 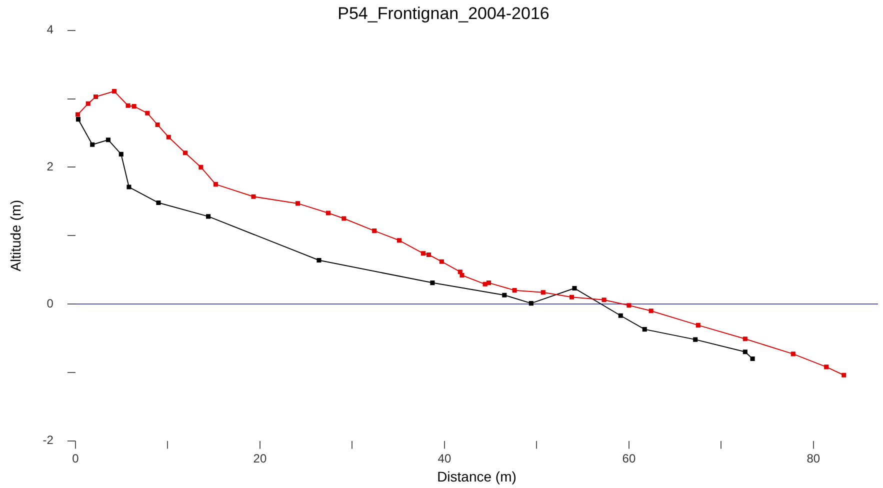 What do you see at coordinates (48, 440) in the screenshot?
I see `y-tick-label: -2` at bounding box center [48, 440].